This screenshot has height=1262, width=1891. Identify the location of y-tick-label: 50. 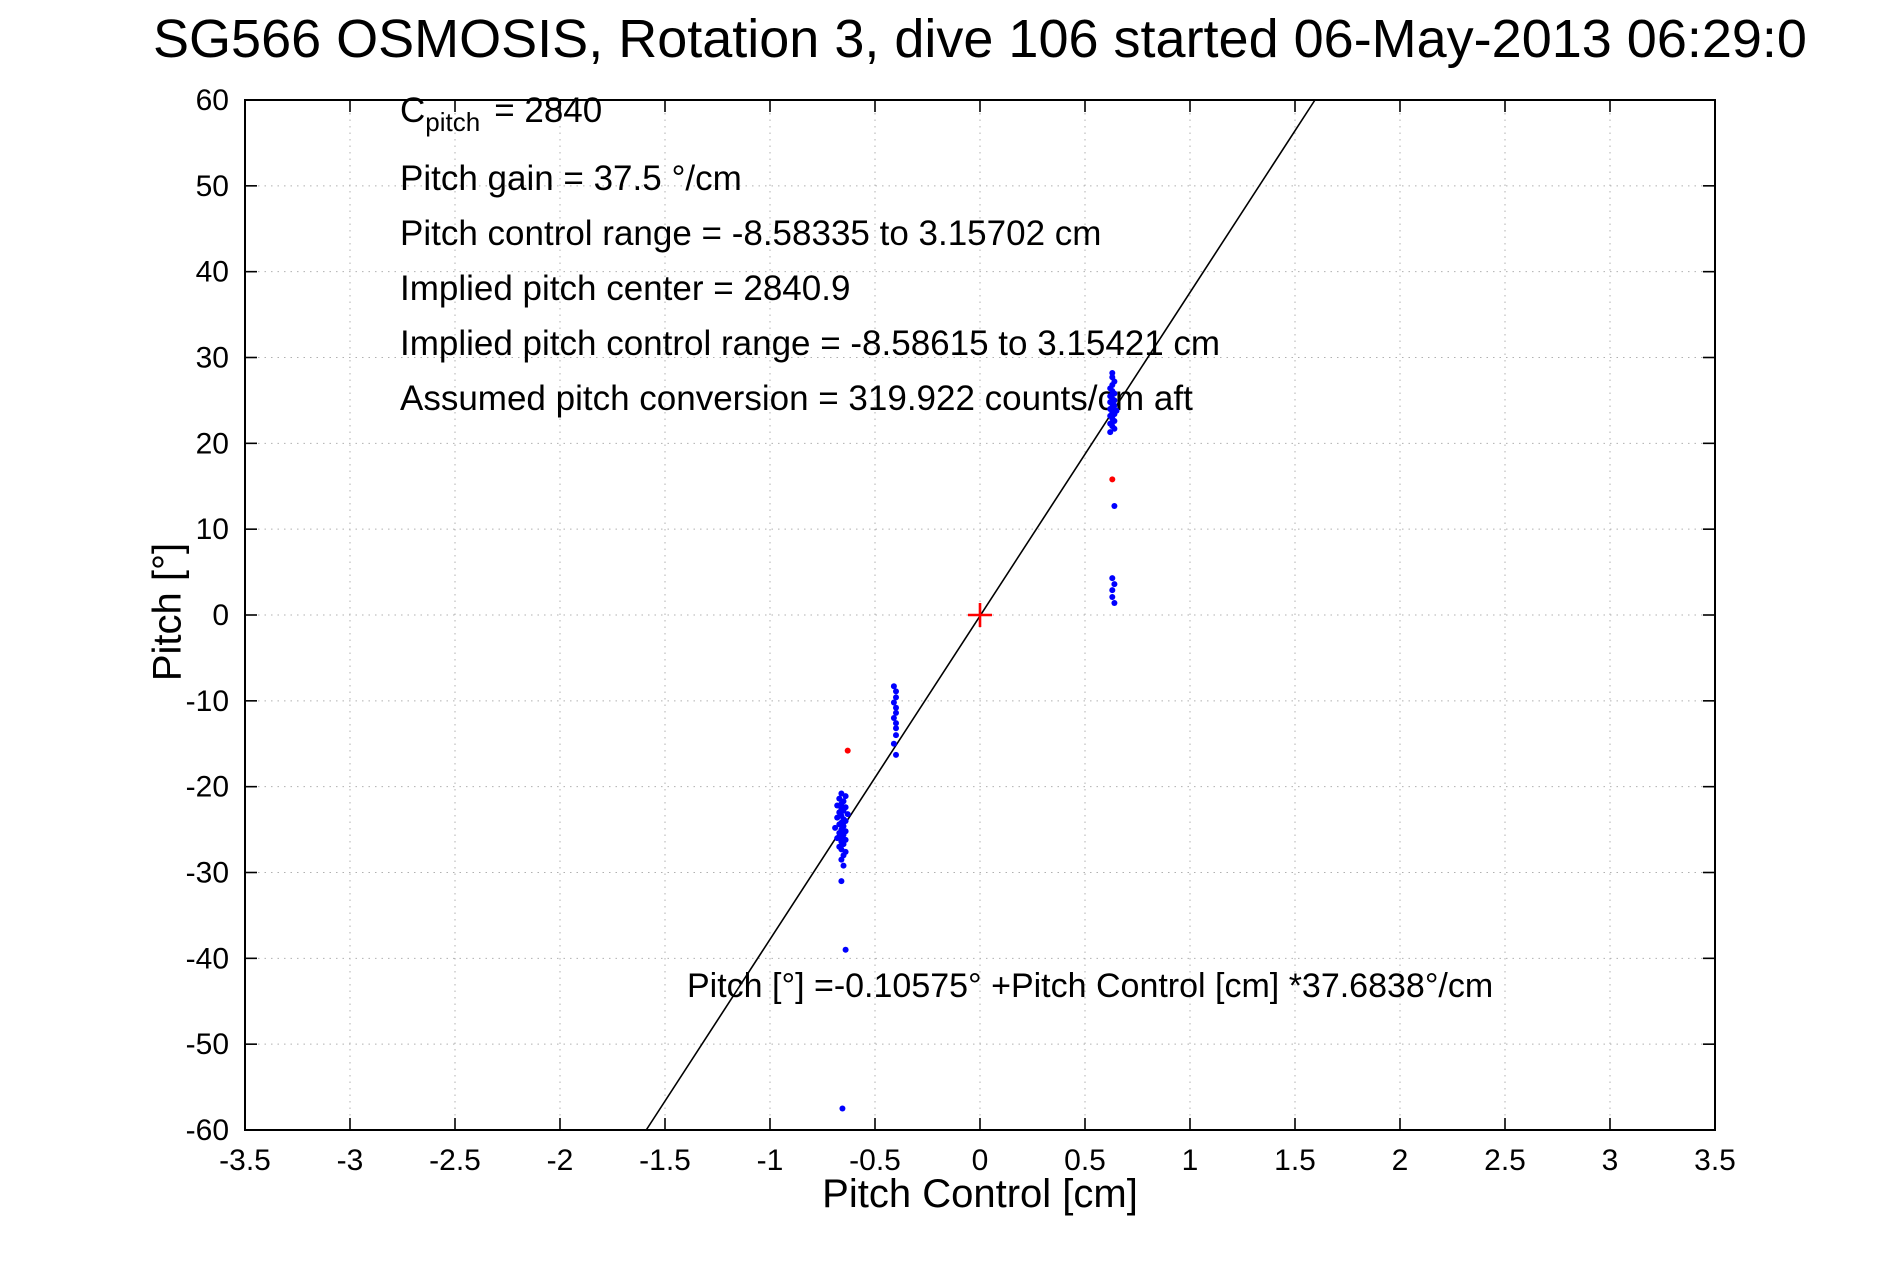
(212, 186).